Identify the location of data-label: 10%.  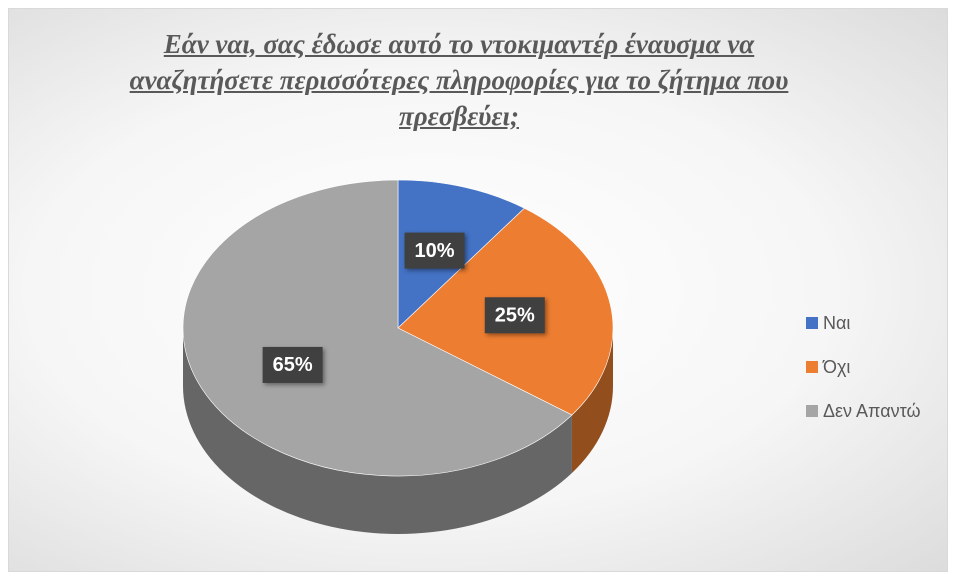
(435, 251).